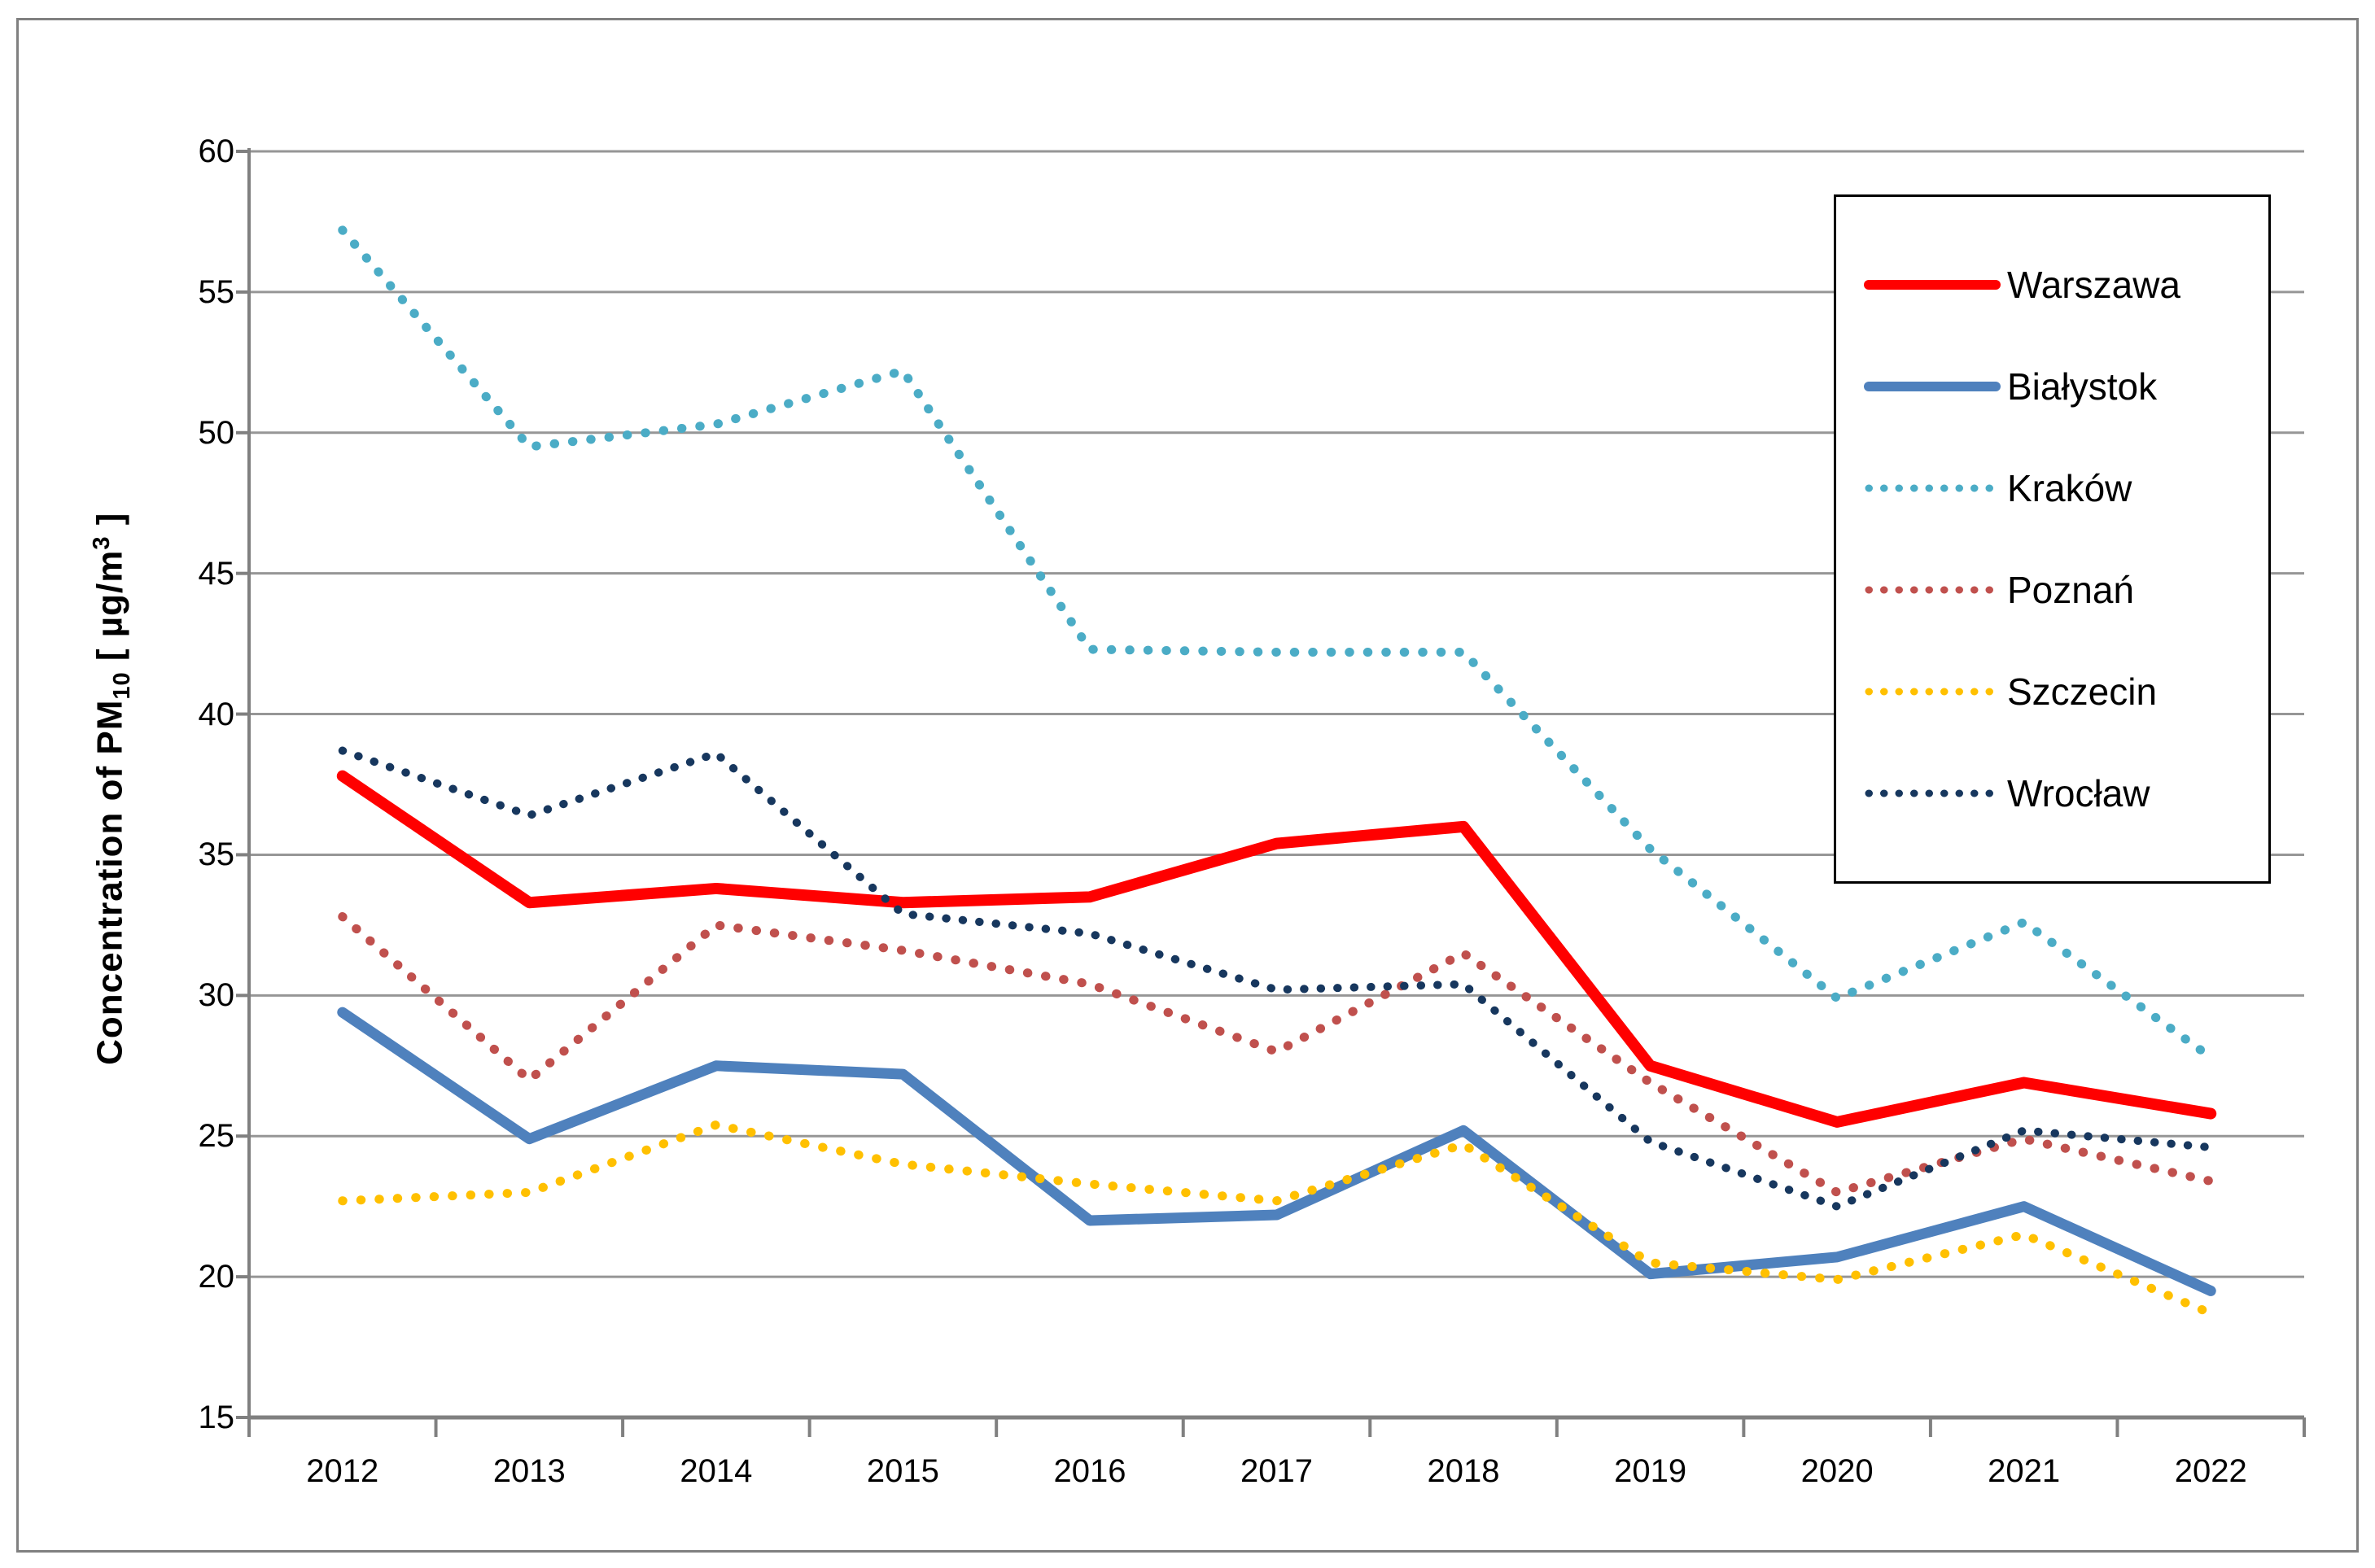  Describe the element at coordinates (217, 291) in the screenshot. I see `y-tick-label-55: 55` at that location.